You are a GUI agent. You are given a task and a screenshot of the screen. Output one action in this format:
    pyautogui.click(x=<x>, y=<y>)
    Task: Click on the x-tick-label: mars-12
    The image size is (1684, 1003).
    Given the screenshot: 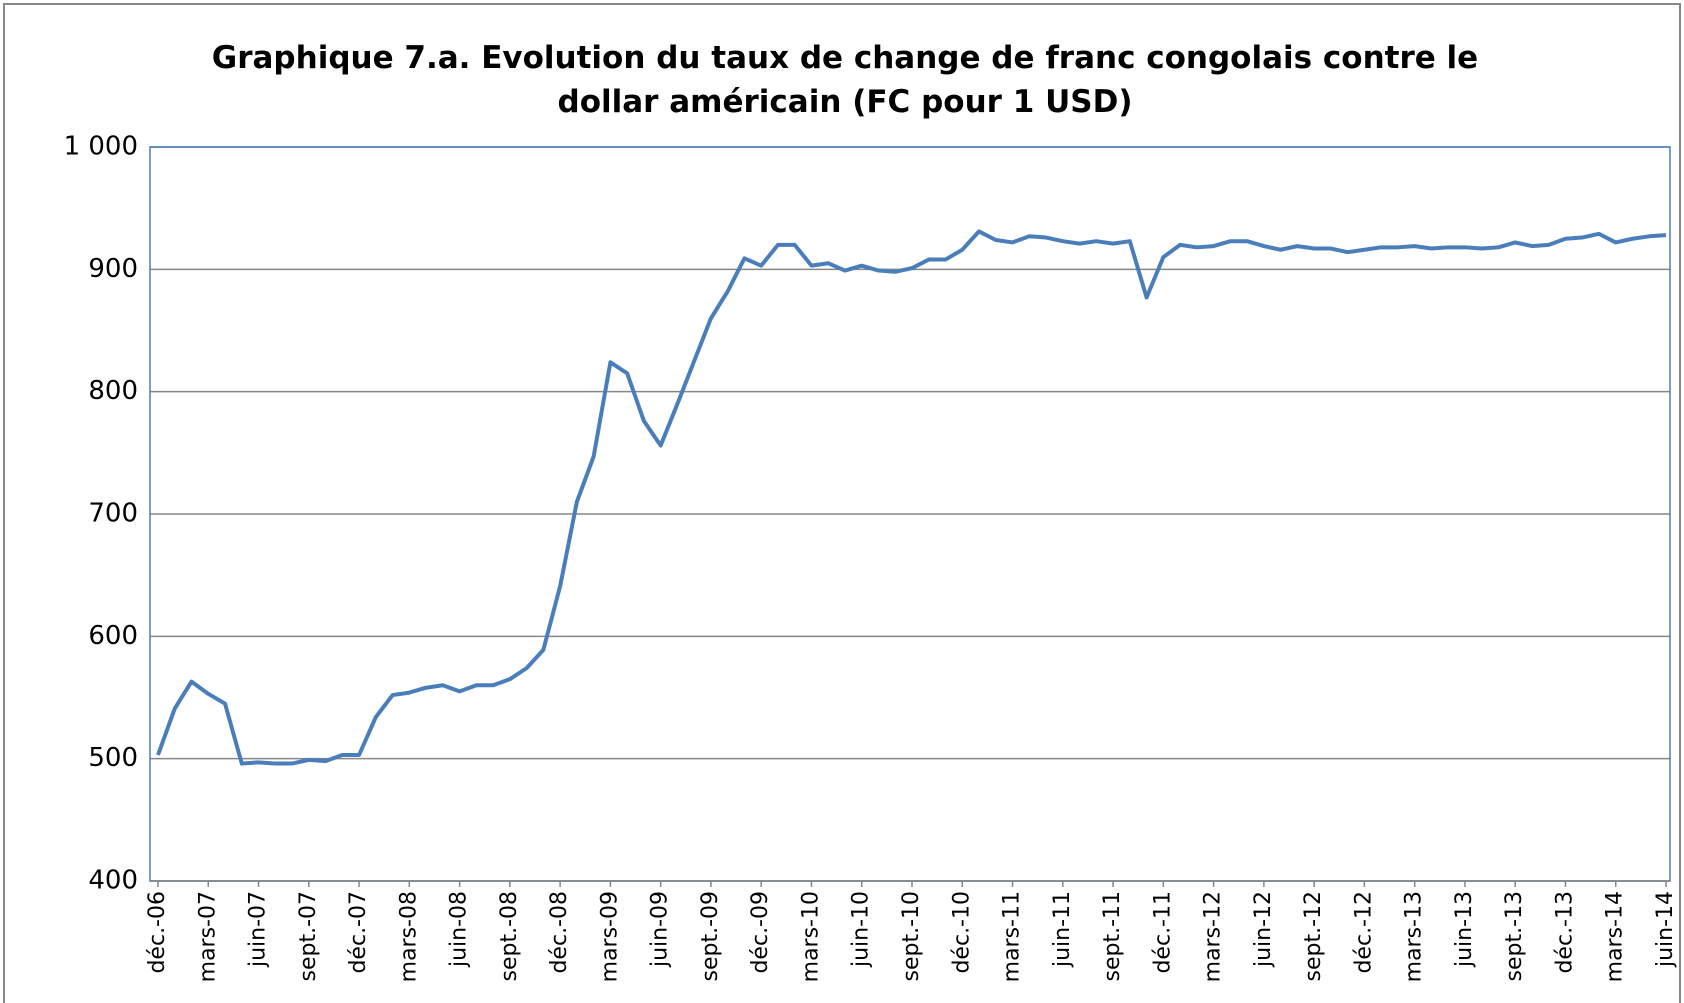 What is the action you would take?
    pyautogui.click(x=1213, y=936)
    